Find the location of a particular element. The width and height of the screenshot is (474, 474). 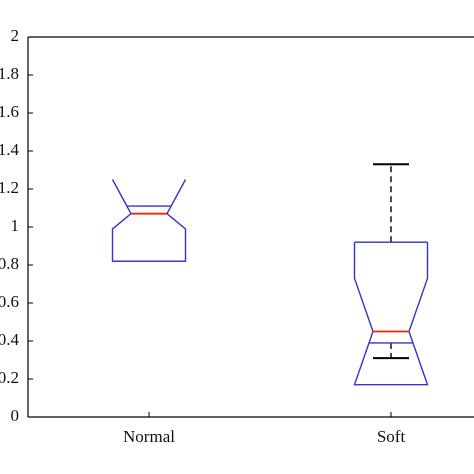

x-tick-label: Soft is located at coordinates (391, 436).